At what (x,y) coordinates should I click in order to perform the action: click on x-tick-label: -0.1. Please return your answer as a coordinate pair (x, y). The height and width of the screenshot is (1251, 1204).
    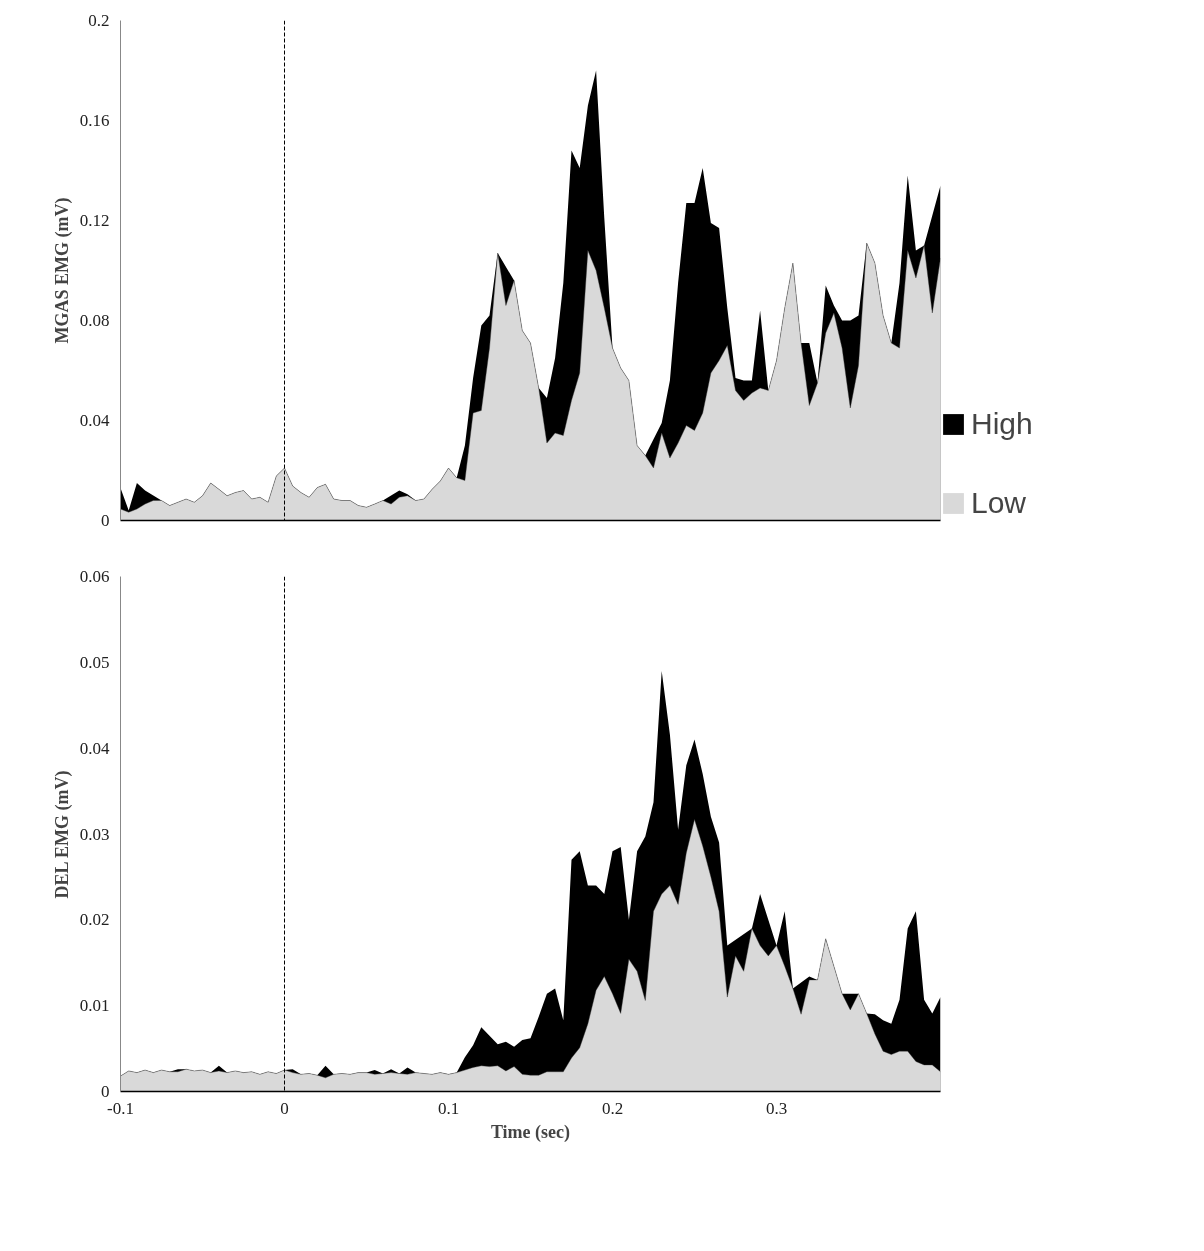
    Looking at the image, I should click on (120, 1108).